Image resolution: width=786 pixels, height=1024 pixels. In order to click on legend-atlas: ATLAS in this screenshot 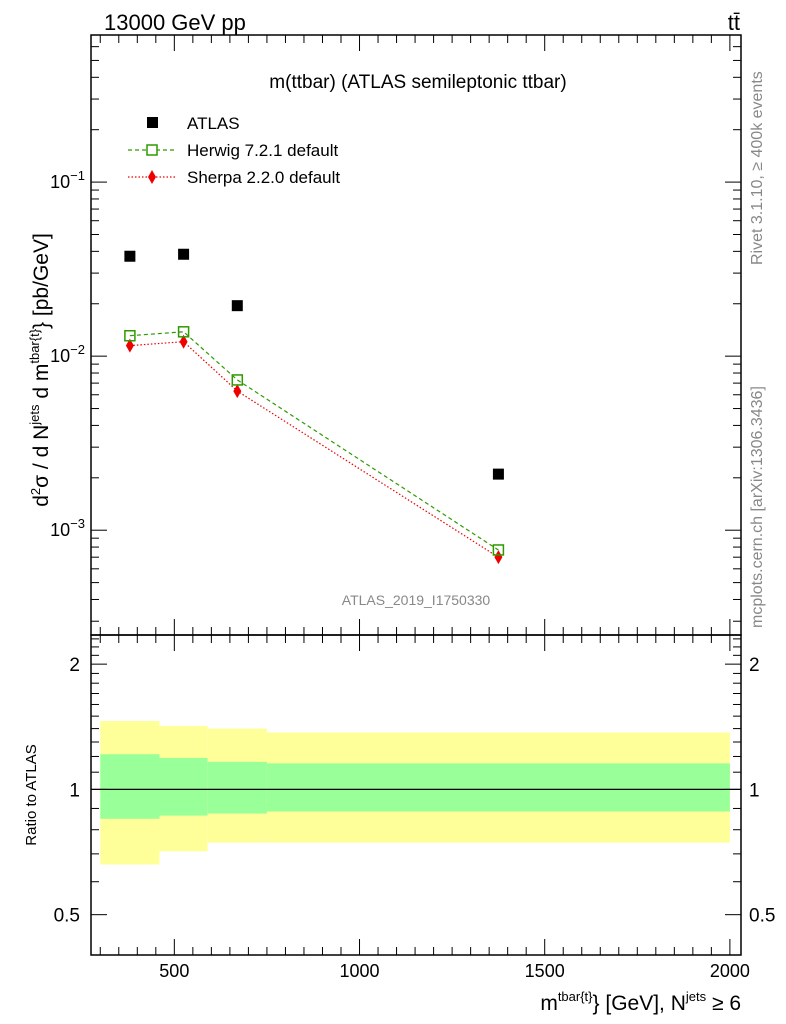, I will do `click(213, 123)`.